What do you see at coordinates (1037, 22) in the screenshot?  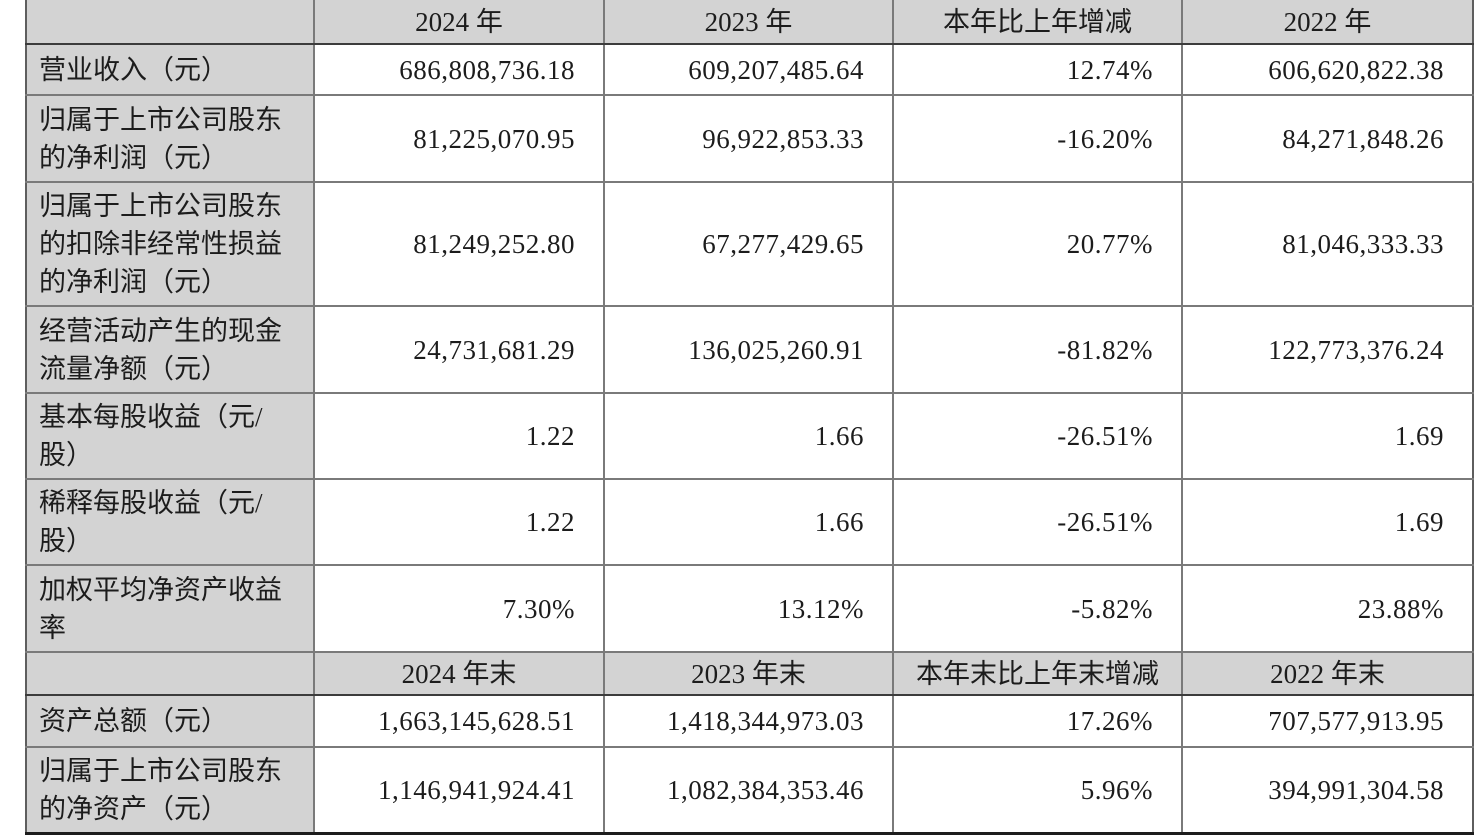 I see `header-yoy-change: 本年比上年增减` at bounding box center [1037, 22].